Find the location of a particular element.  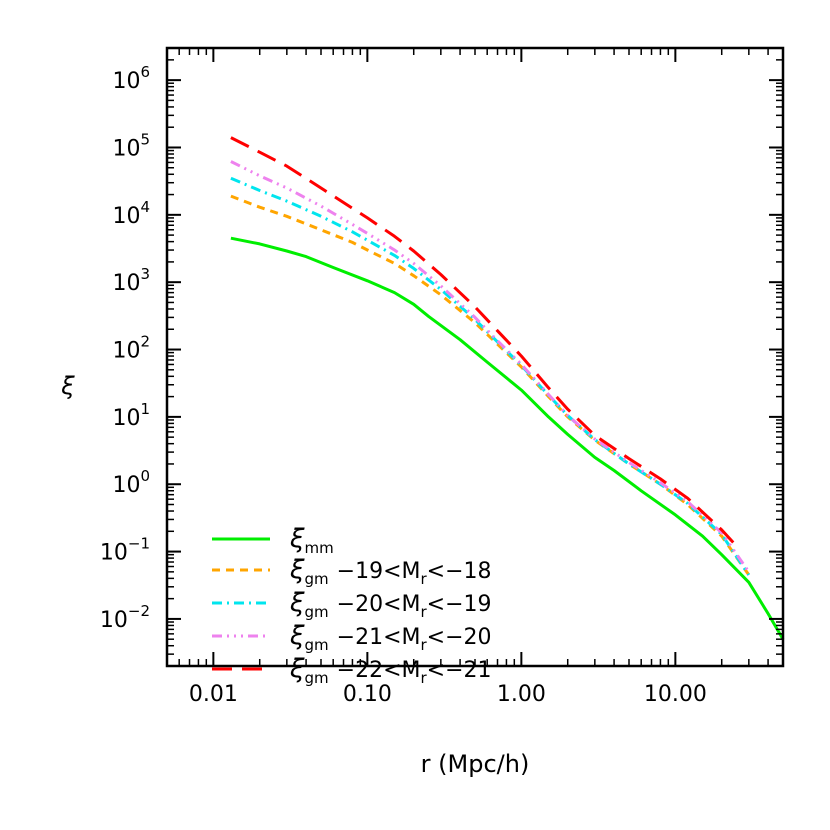

y-tick-label: 10⁴ is located at coordinates (131, 213).